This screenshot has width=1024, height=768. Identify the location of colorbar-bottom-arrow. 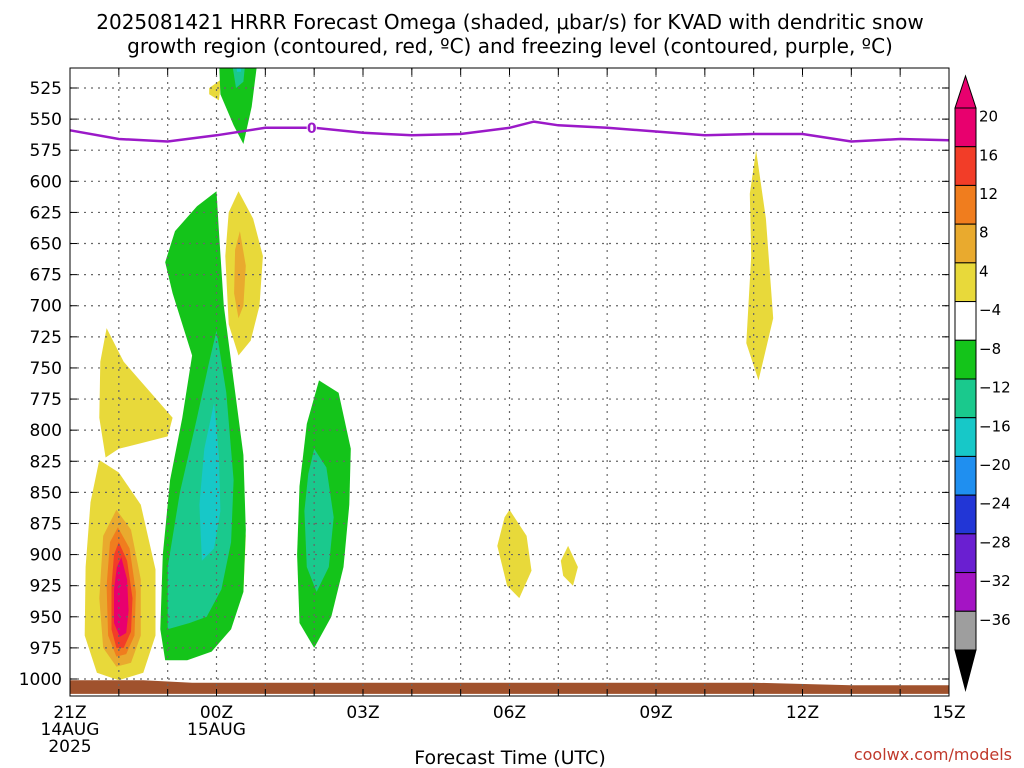
(965, 670).